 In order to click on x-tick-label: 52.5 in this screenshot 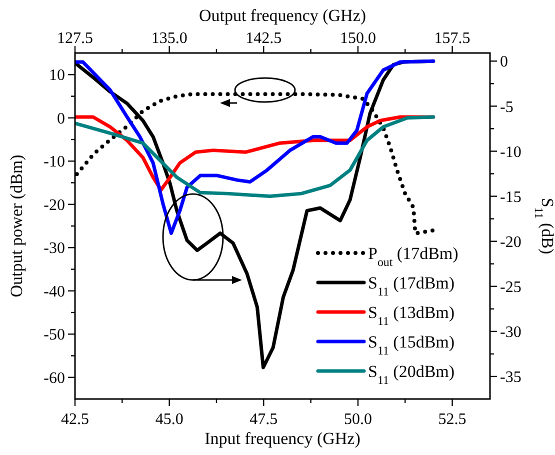, I will do `click(452, 419)`.